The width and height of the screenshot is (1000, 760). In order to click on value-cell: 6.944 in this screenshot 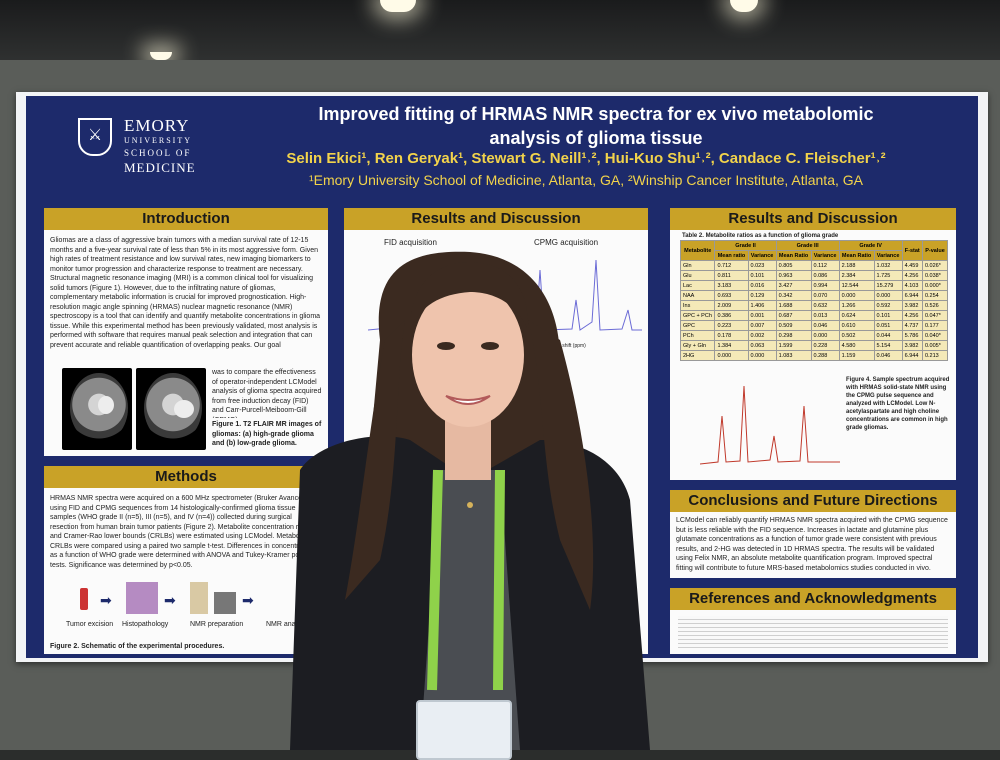, I will do `click(912, 355)`.